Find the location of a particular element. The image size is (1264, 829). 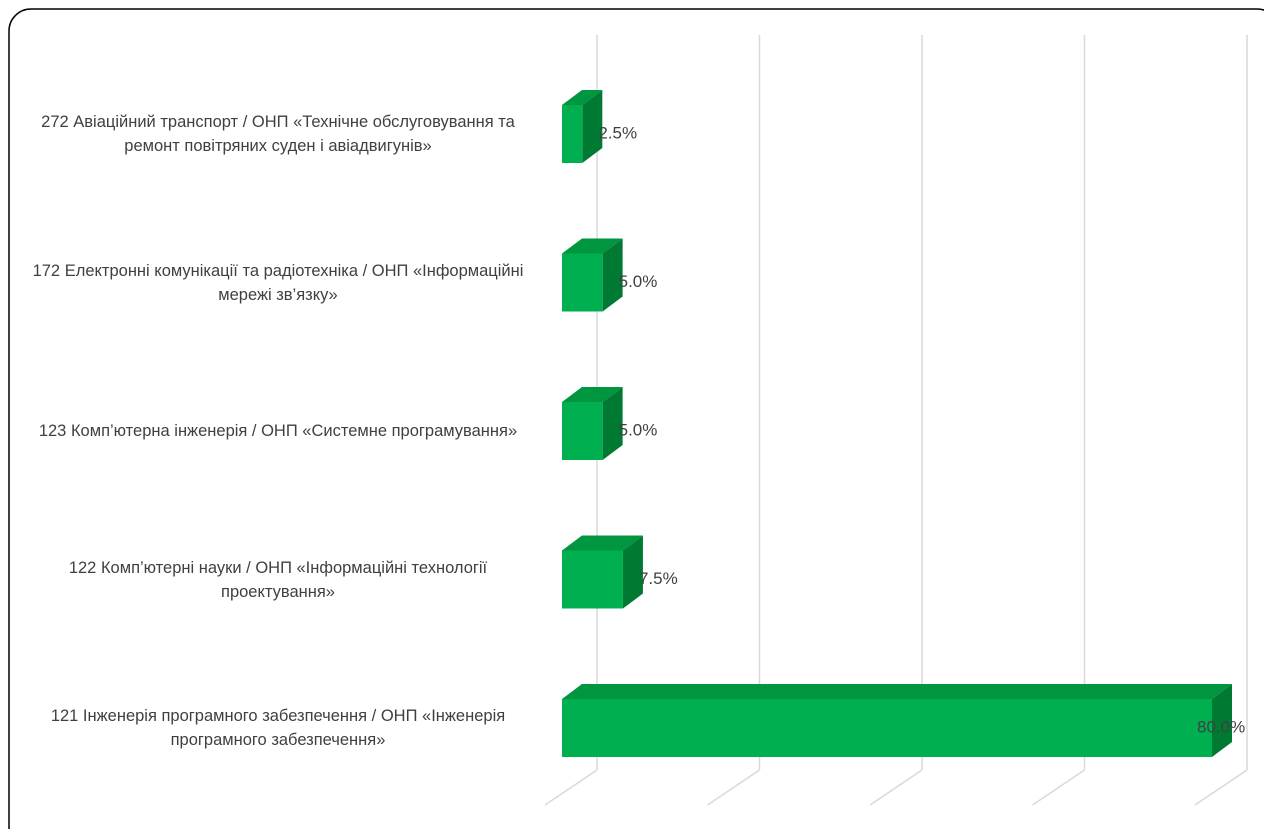

data-label: 80.0% is located at coordinates (1221, 726).